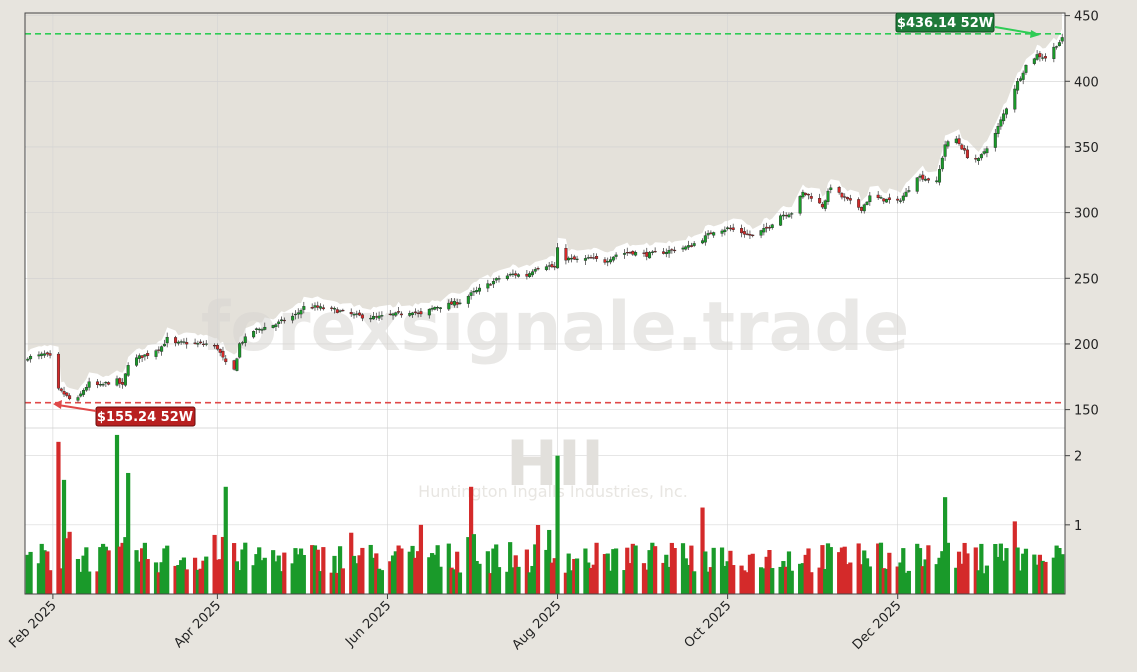  I want to click on watermark-symbol: HII, so click(555, 463).